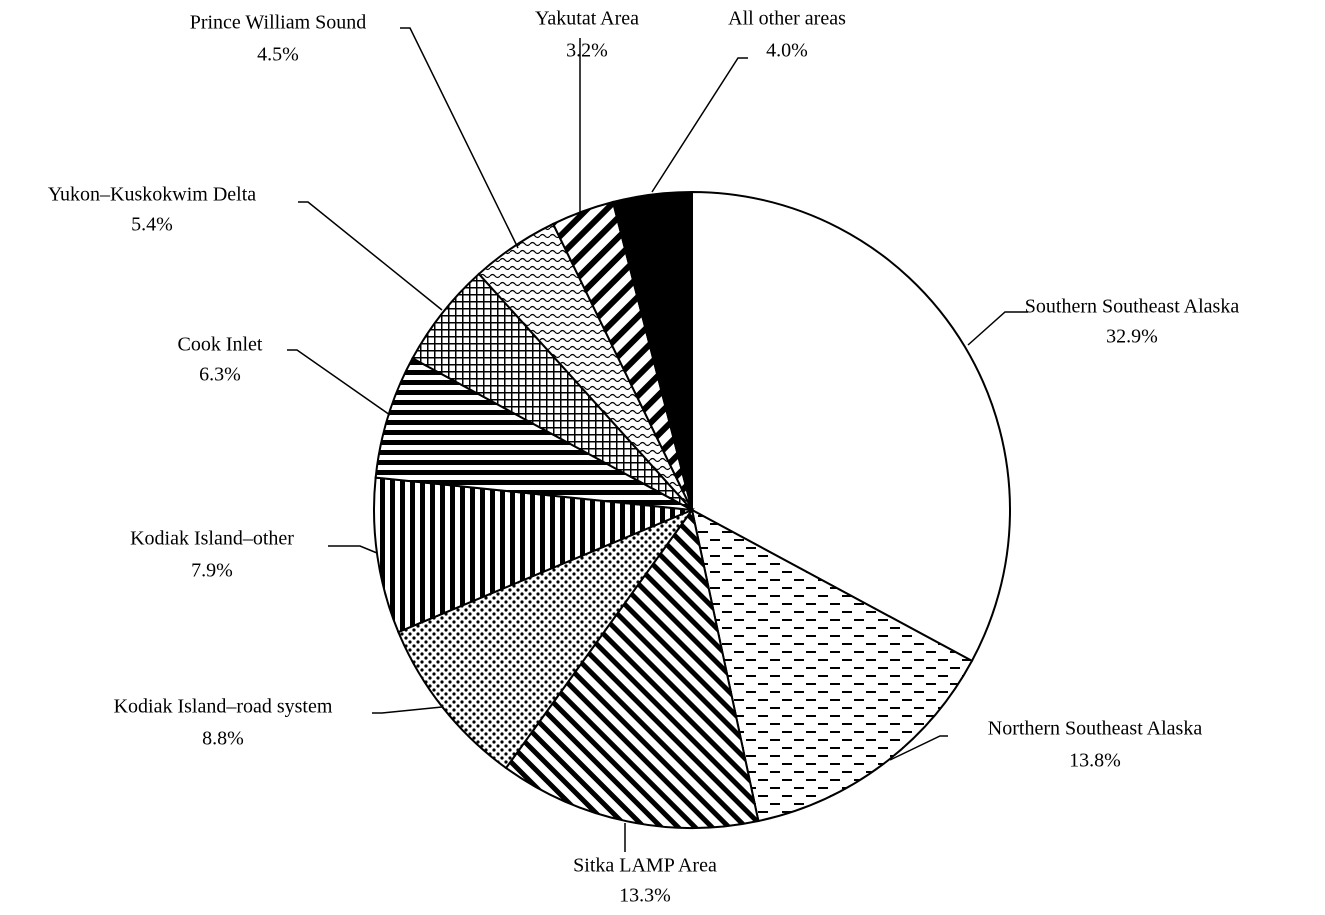 The image size is (1325, 915). Describe the element at coordinates (220, 375) in the screenshot. I see `slice-value-label: 6.3%` at that location.